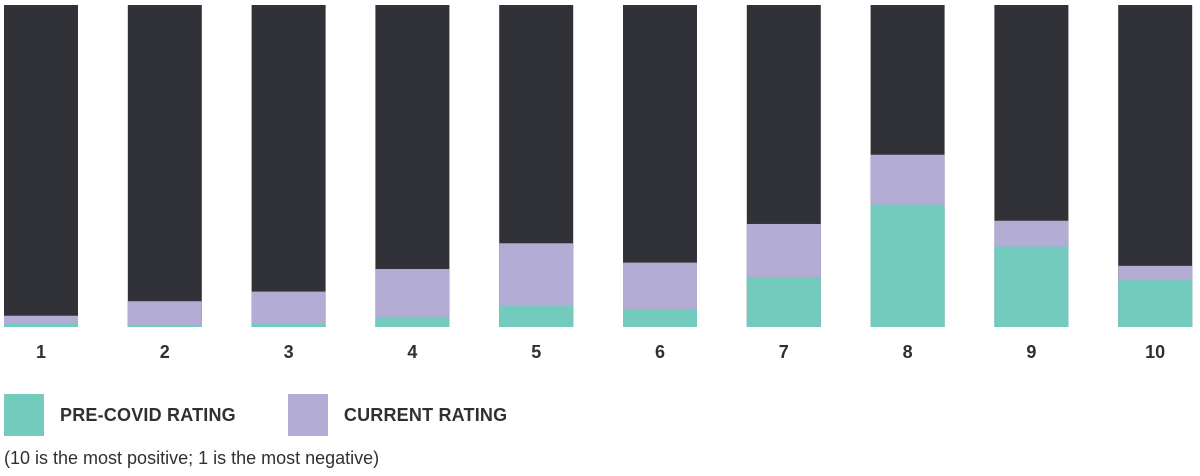 This screenshot has height=476, width=1200. Describe the element at coordinates (784, 352) in the screenshot. I see `x-tick-label-7: 7` at that location.